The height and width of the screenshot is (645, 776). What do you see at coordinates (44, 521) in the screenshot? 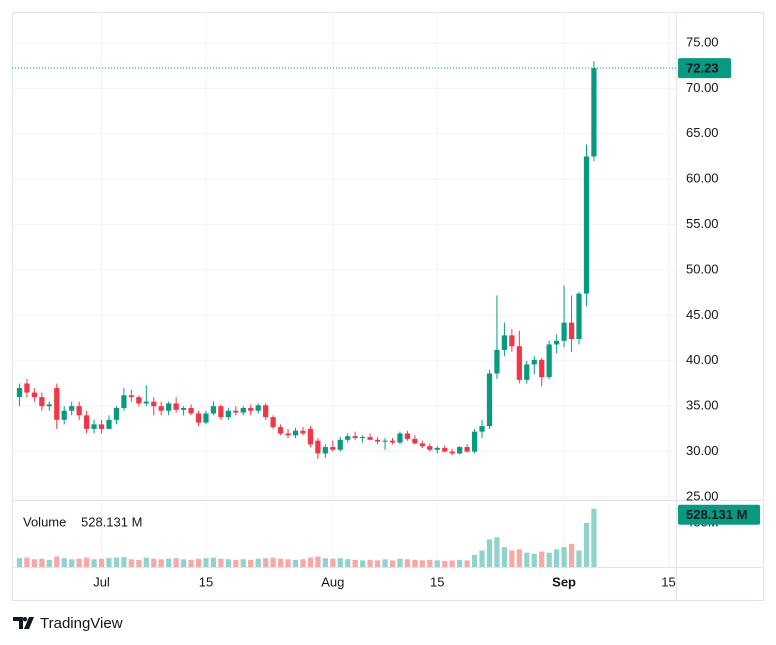
I see `volume-legend-title: Volume` at bounding box center [44, 521].